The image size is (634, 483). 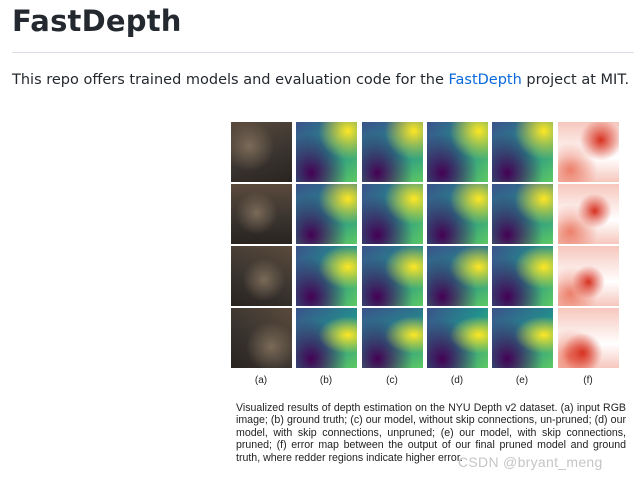 What do you see at coordinates (485, 80) in the screenshot?
I see `fastdepth-link: FastDepth` at bounding box center [485, 80].